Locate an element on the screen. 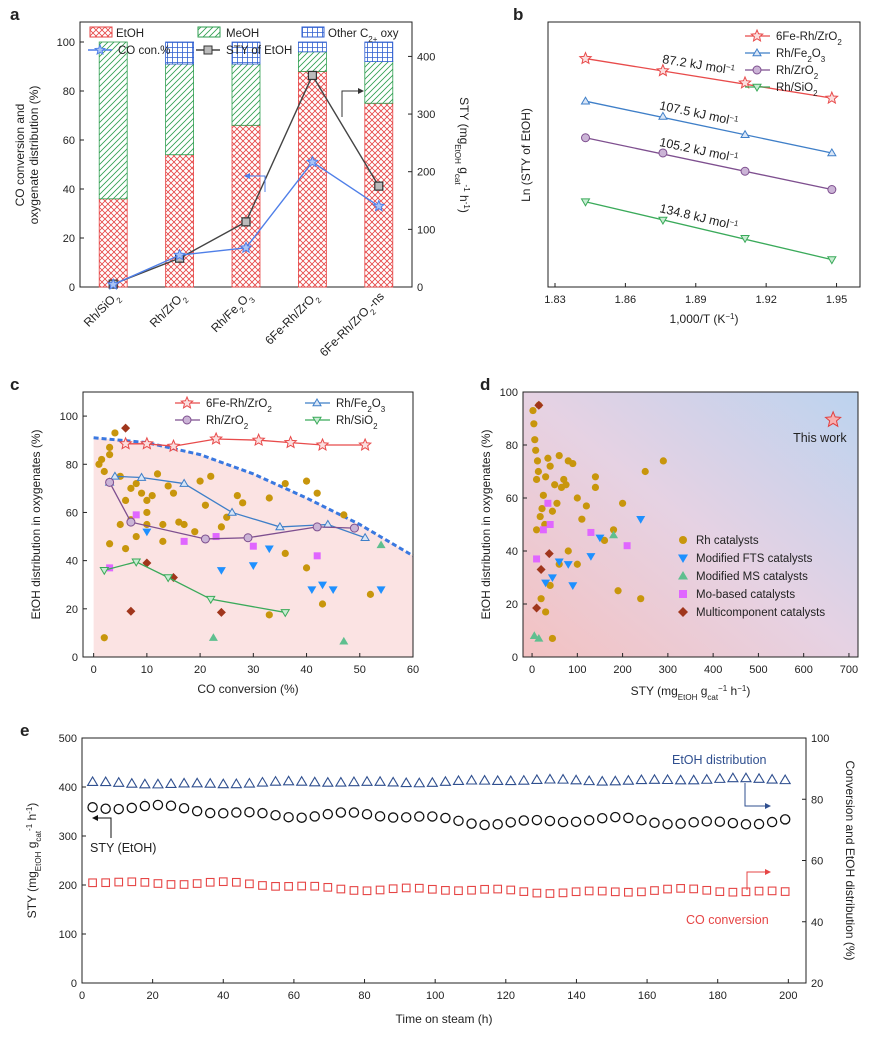 The width and height of the screenshot is (881, 1039). arrowhead is located at coordinates (247, 176).